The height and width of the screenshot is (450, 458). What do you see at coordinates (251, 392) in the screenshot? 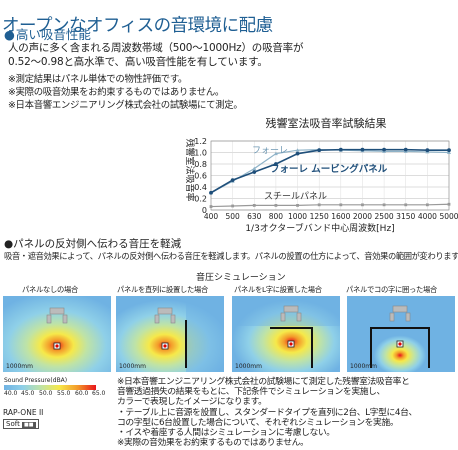
I see `note-line: 音響透過損失の結果をもとに、下記条件でシミュレーションを実施し、` at bounding box center [251, 392].